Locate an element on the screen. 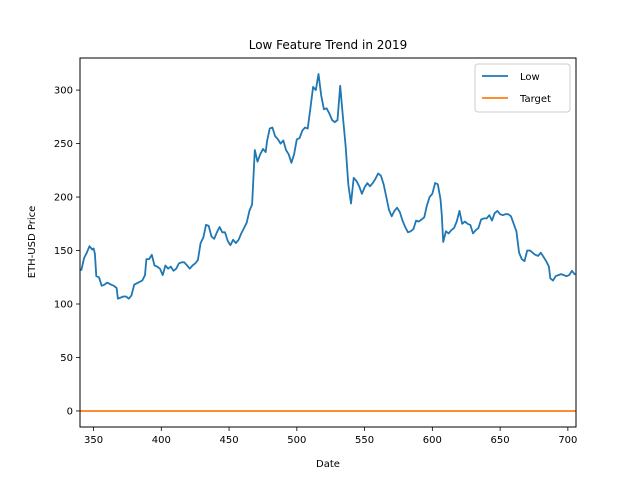 This screenshot has width=640, height=480. x-tick-label: 450 is located at coordinates (229, 440).